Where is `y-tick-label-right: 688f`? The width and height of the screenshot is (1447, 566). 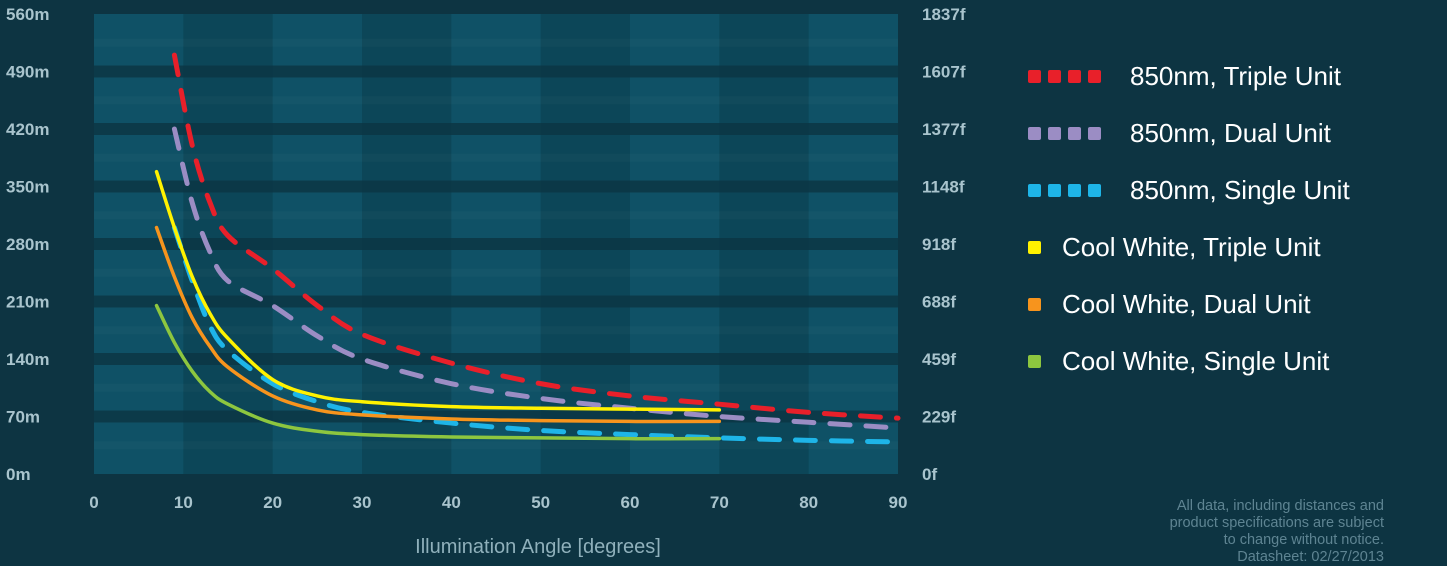
y-tick-label-right: 688f is located at coordinates (939, 302).